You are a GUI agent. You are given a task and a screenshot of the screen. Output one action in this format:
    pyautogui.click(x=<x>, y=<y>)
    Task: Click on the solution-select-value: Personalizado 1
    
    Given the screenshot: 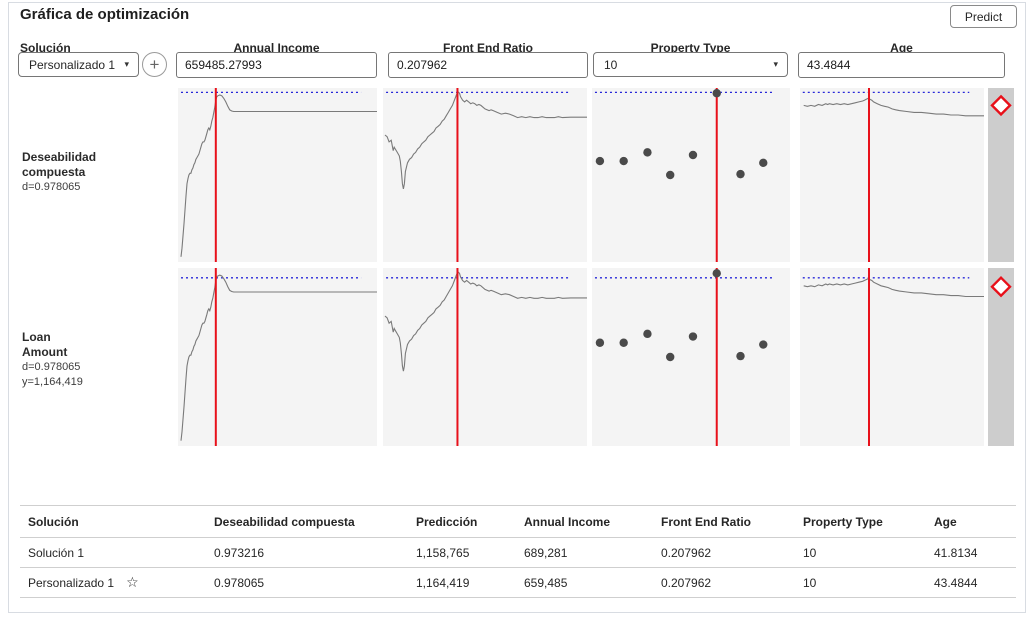 What is the action you would take?
    pyautogui.click(x=72, y=64)
    